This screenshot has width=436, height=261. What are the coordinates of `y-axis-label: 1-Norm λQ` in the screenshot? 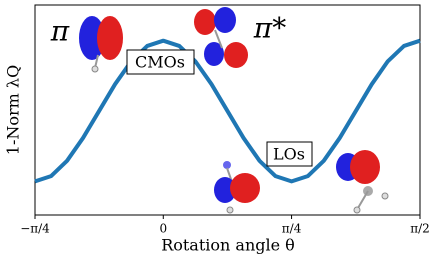 It's located at (13, 110).